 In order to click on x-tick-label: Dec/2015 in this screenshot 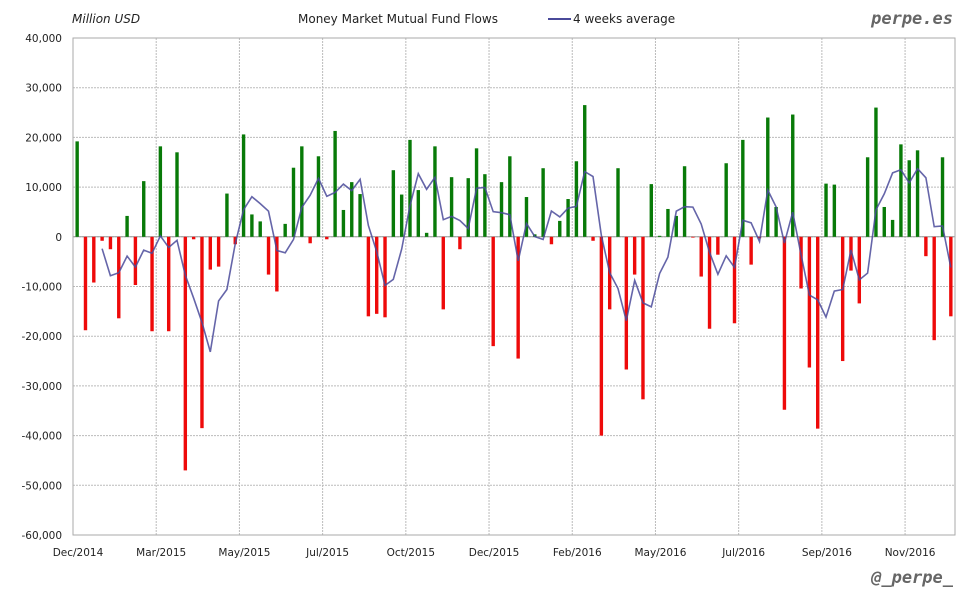, I will do `click(494, 553)`.